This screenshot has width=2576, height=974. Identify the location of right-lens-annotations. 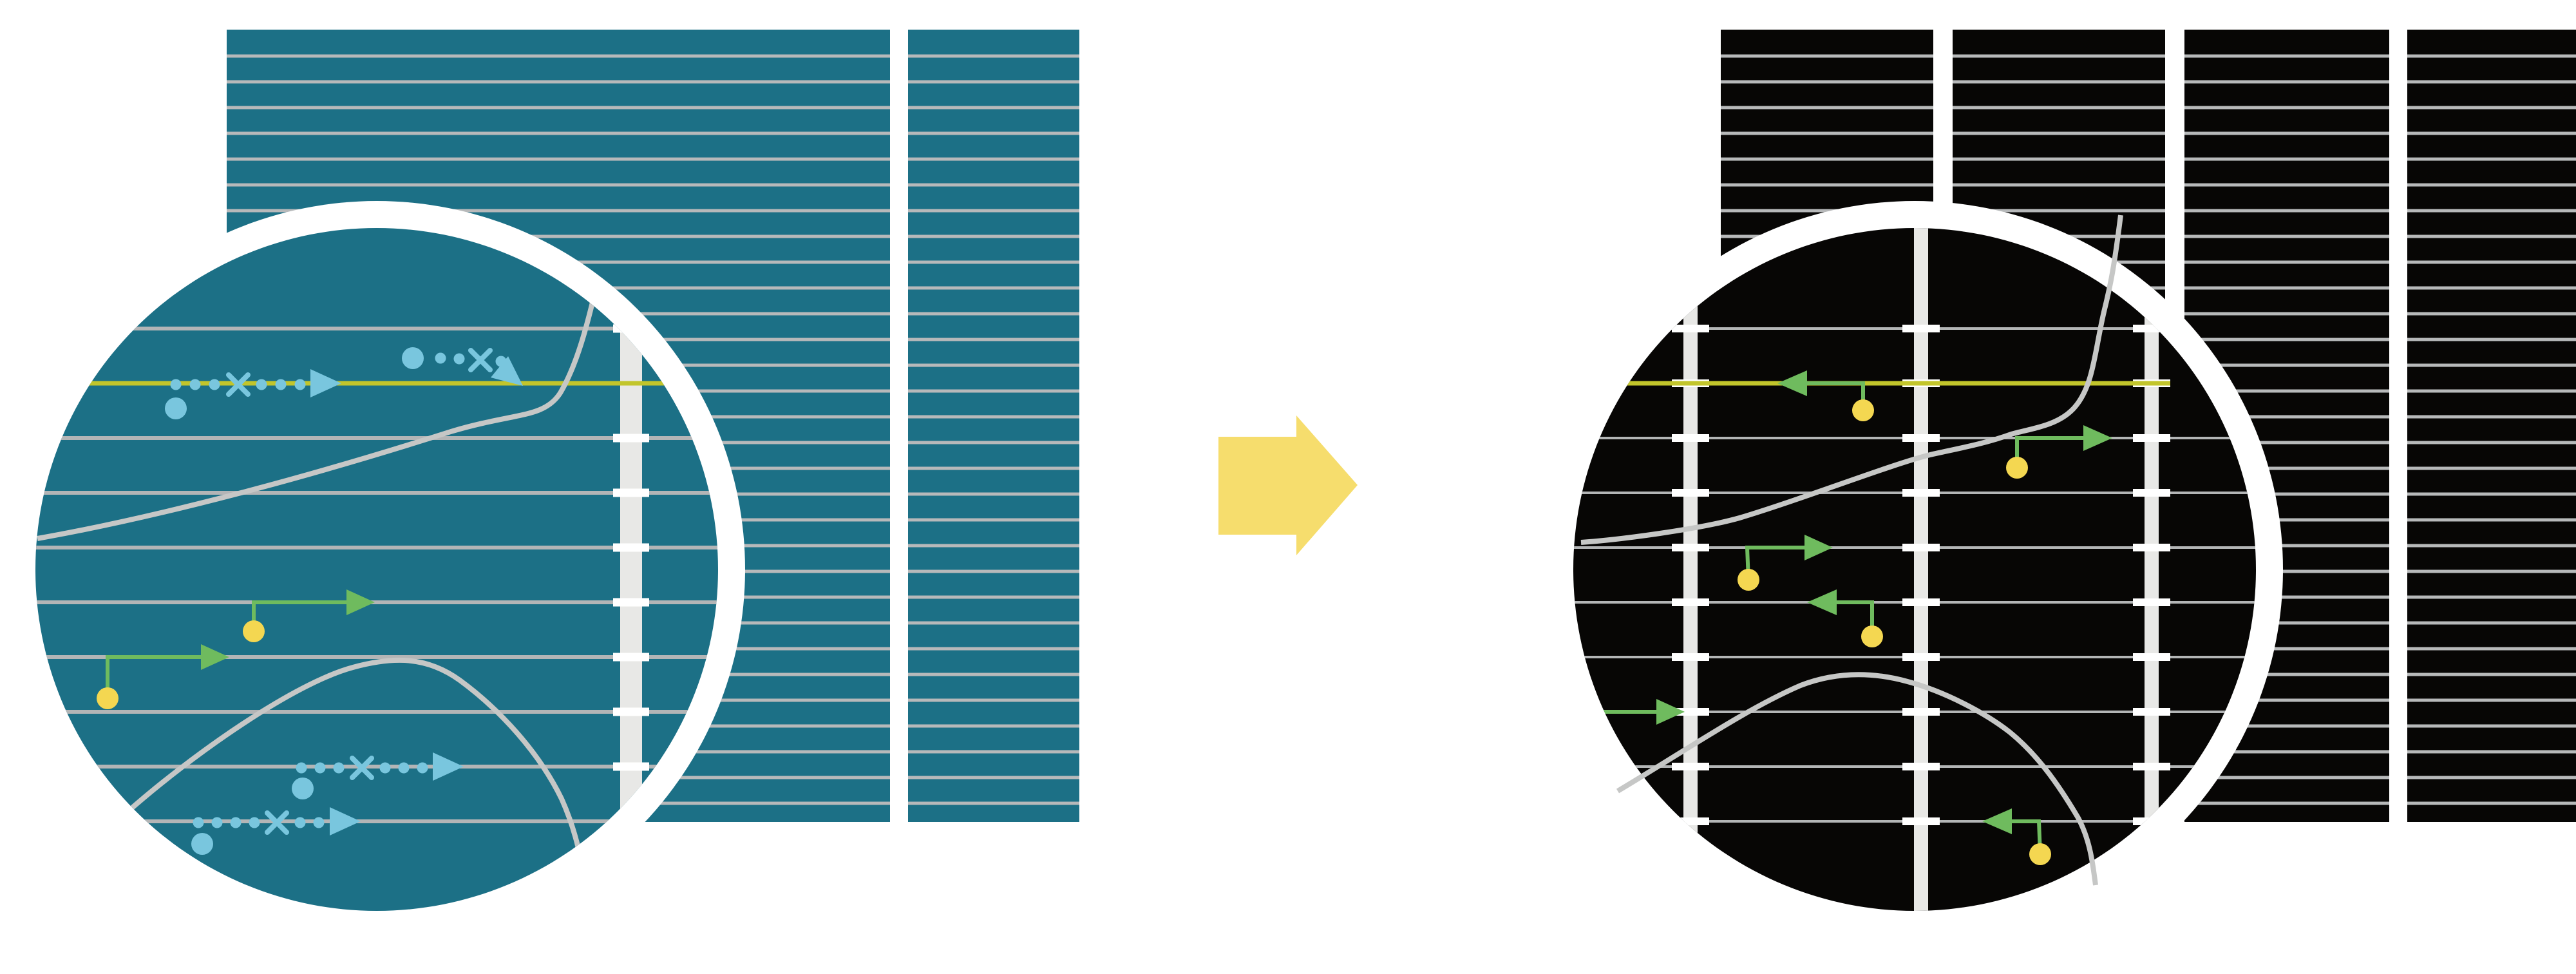
(1853, 617).